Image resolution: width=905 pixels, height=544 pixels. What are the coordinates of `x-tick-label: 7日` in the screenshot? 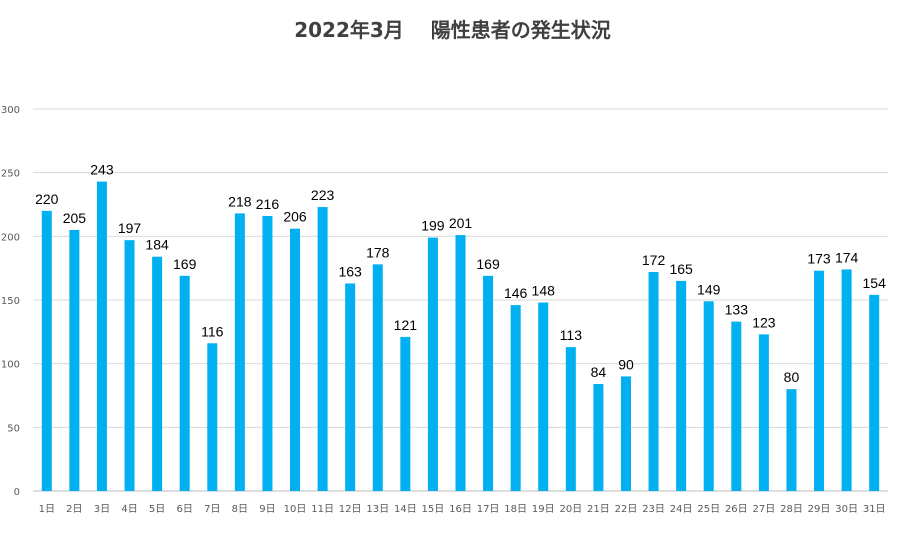 It's located at (212, 509).